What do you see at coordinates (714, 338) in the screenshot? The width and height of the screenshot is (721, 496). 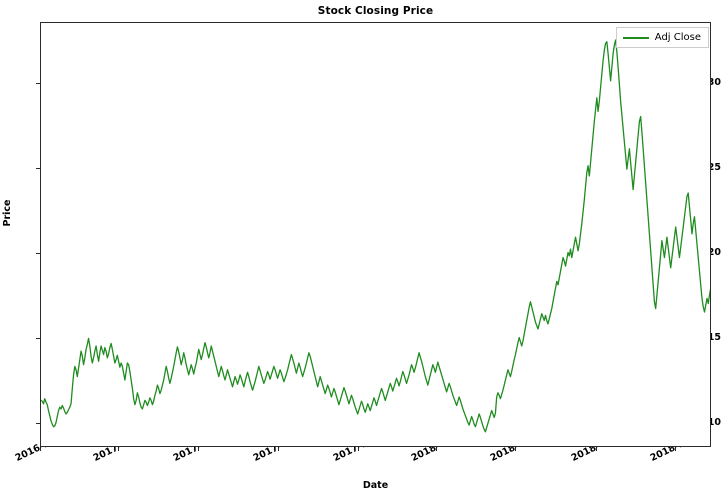 I see `y-tick-label: 15` at bounding box center [714, 338].